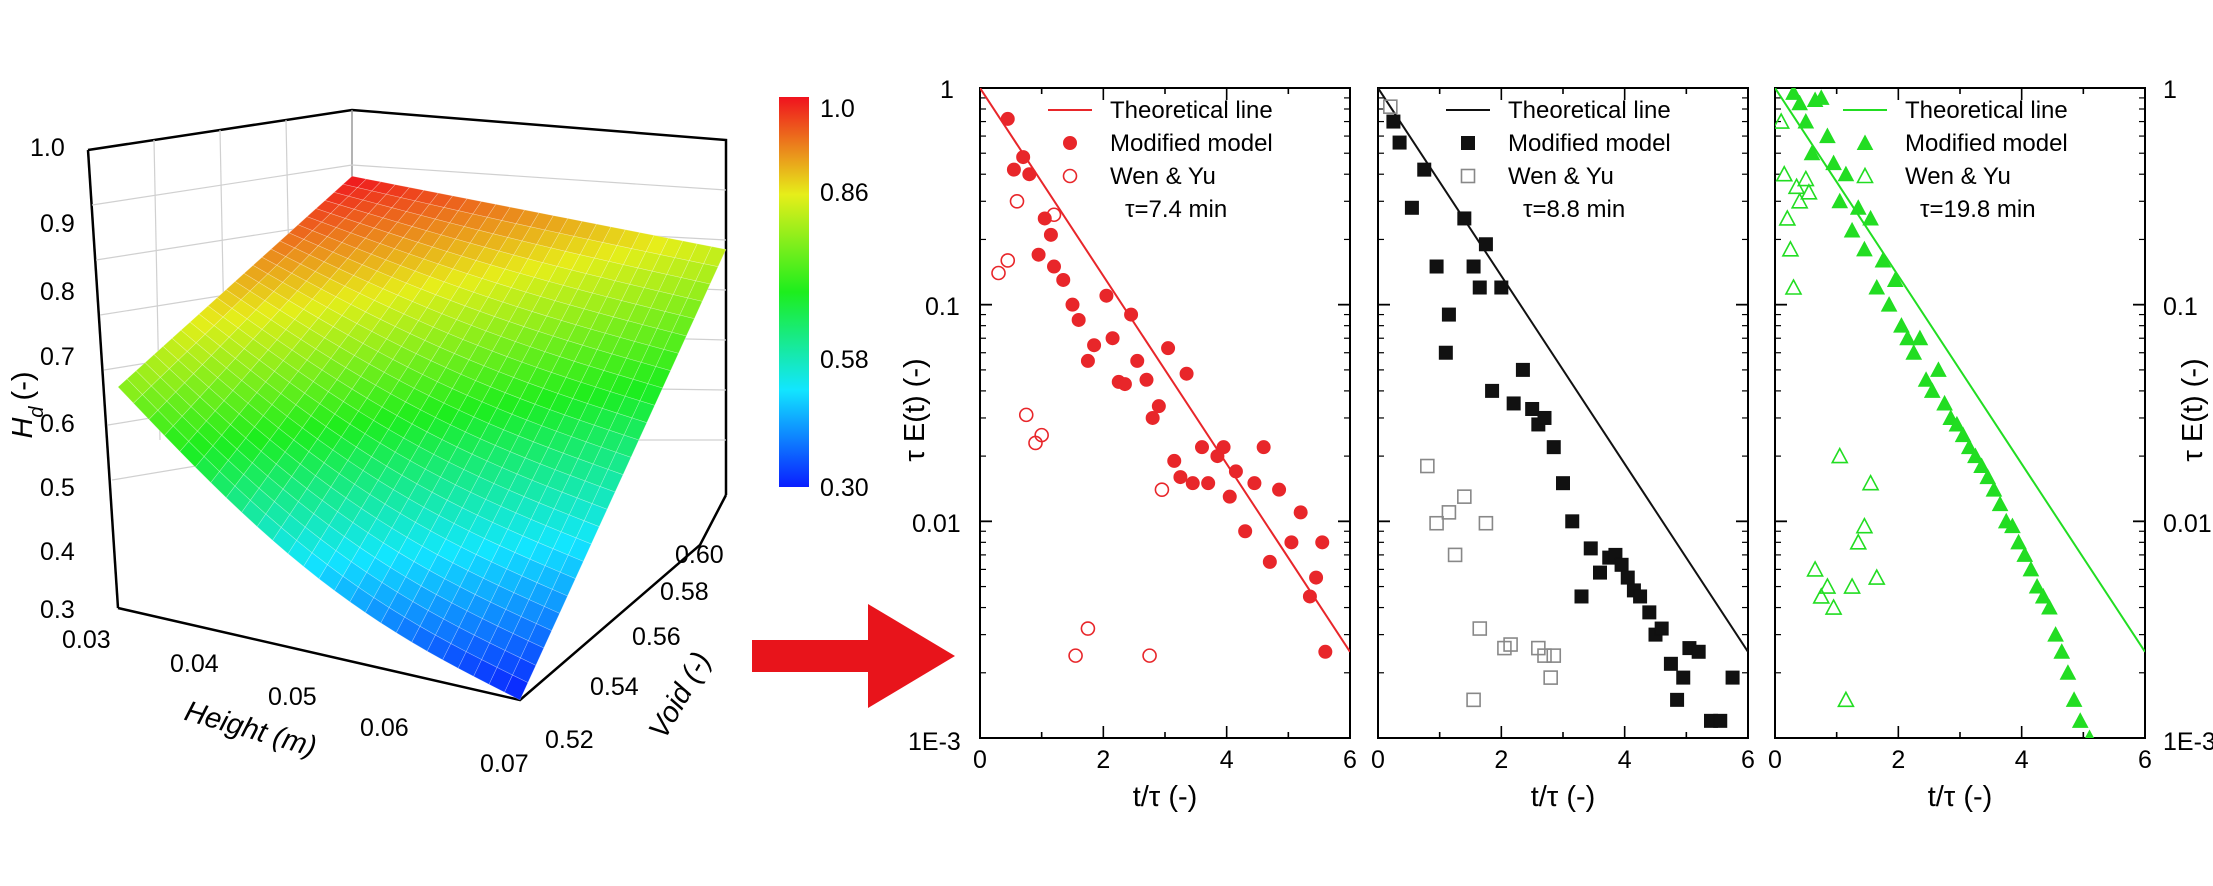 The width and height of the screenshot is (2213, 886). Describe the element at coordinates (52, 379) in the screenshot. I see `z-axis-ticks: 1.0 0.9 0.8 0.7 0.6 0.5 0.4 0.3` at that location.